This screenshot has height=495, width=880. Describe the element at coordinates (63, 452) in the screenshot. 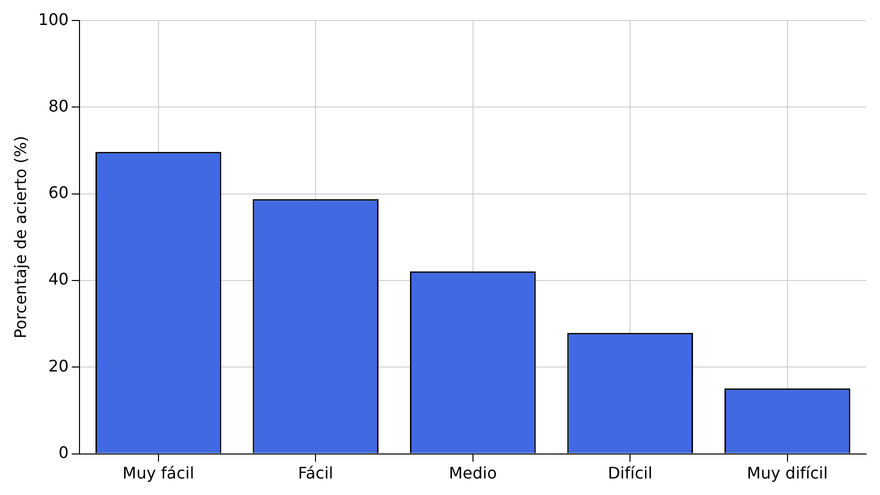

I see `y-tick-label: 0` at that location.